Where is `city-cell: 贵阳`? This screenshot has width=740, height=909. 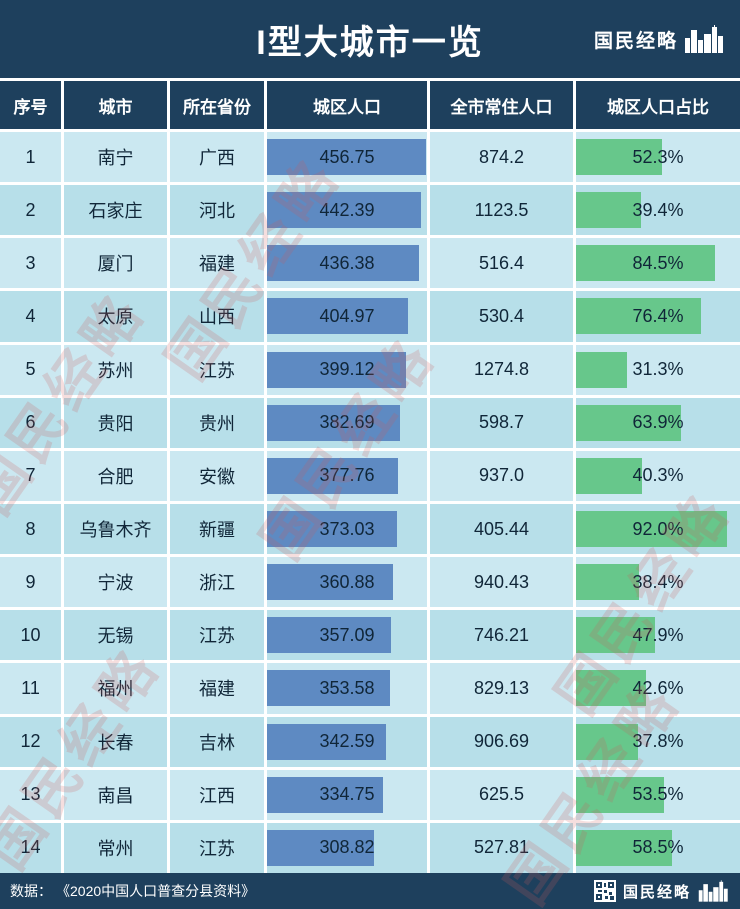
city-cell: 贵阳 is located at coordinates (115, 422).